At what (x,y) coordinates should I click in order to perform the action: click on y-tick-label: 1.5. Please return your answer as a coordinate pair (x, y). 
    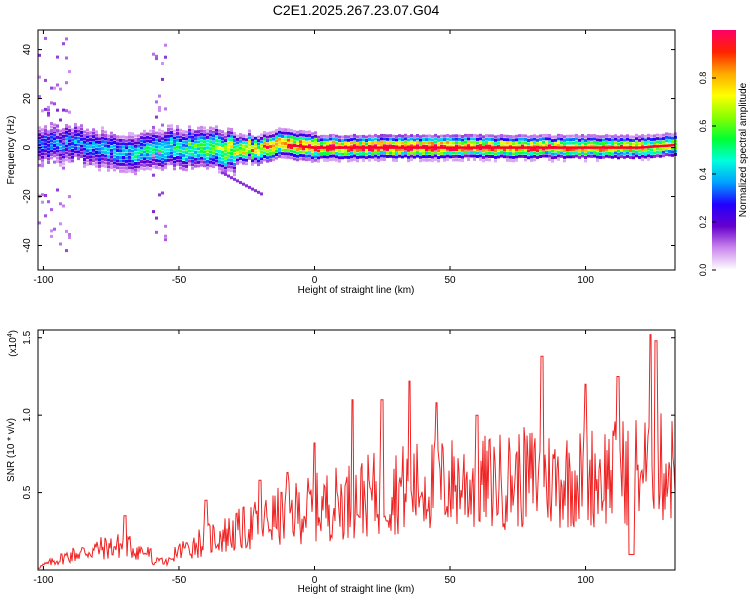
    Looking at the image, I should click on (27, 337).